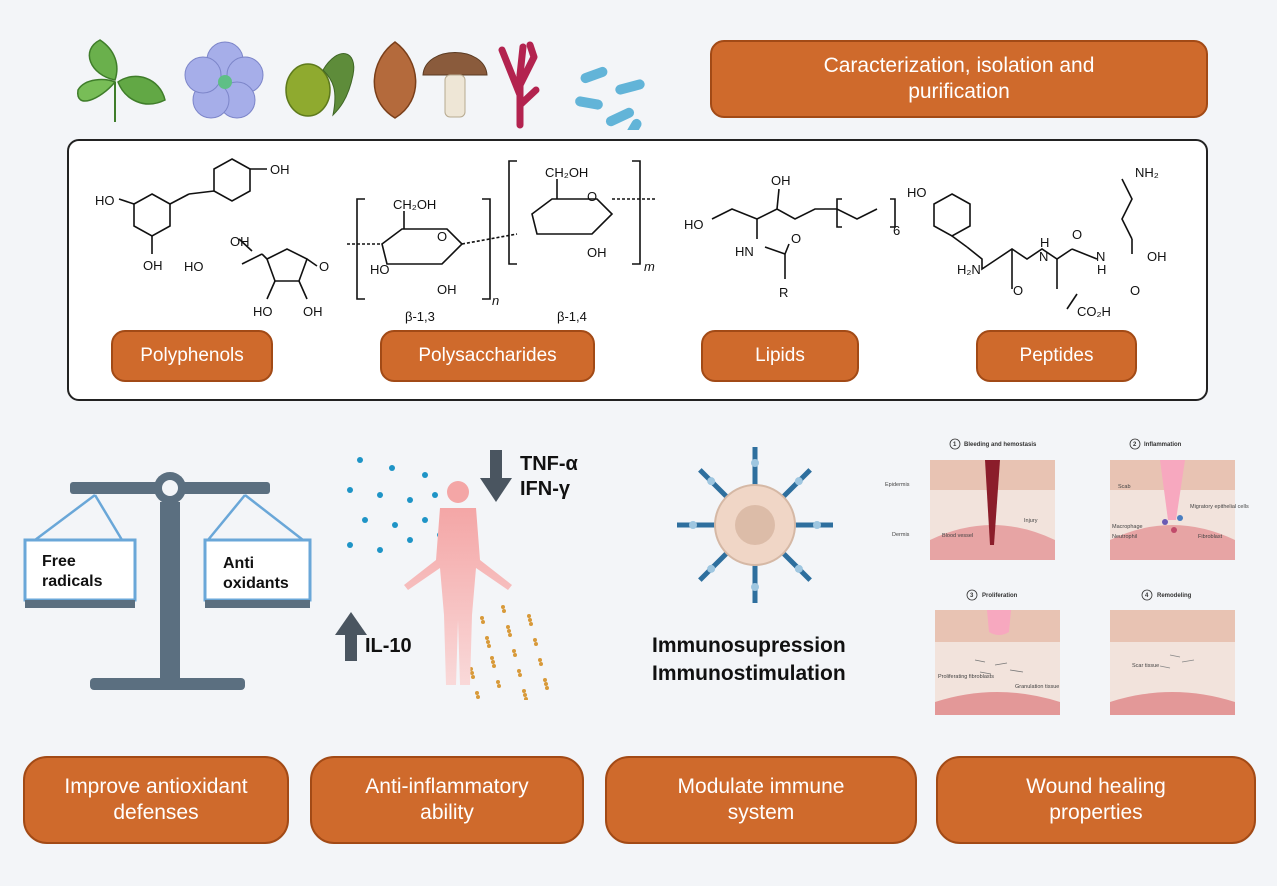  I want to click on wound-title-3: Proliferation, so click(1000, 596).